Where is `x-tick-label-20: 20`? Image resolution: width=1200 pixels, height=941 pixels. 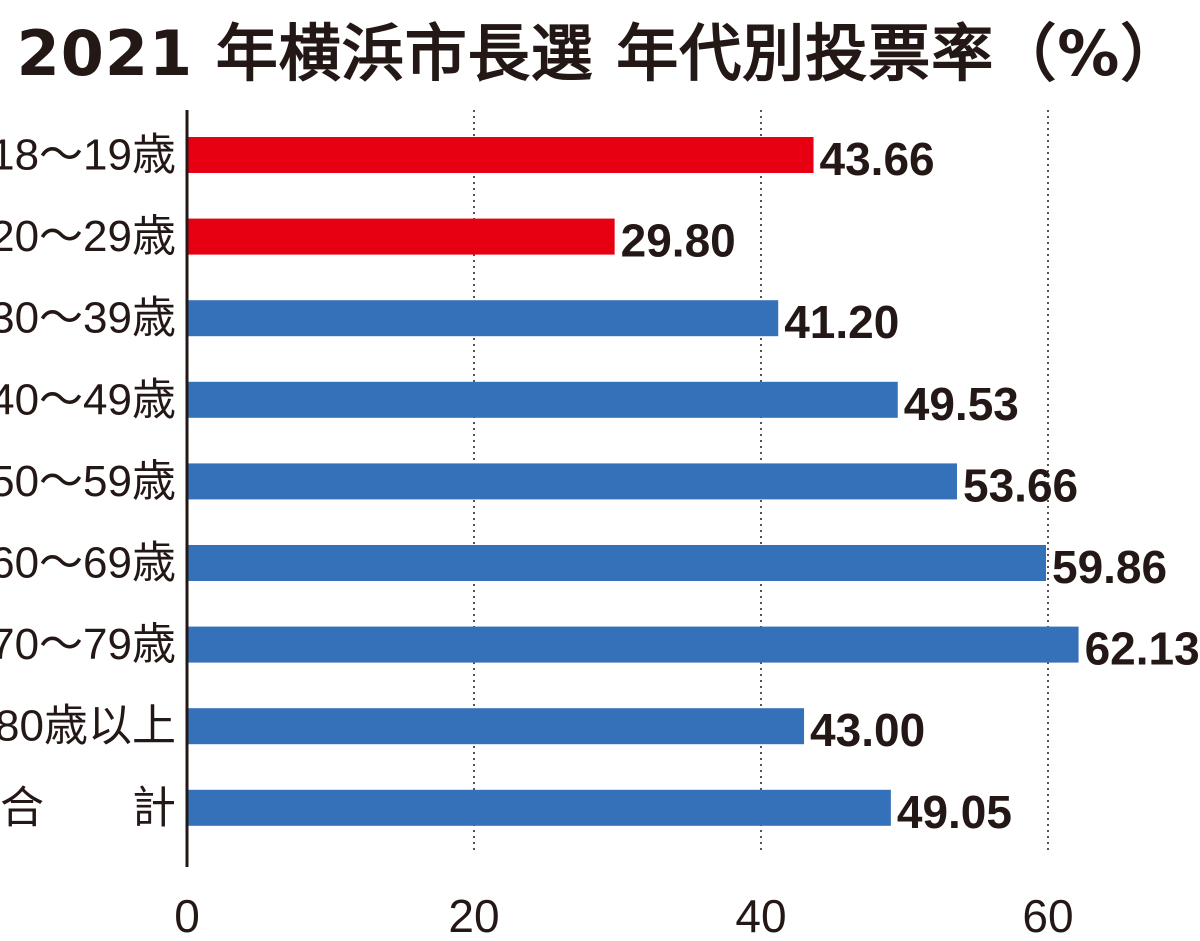
x-tick-label-20: 20 is located at coordinates (473, 915).